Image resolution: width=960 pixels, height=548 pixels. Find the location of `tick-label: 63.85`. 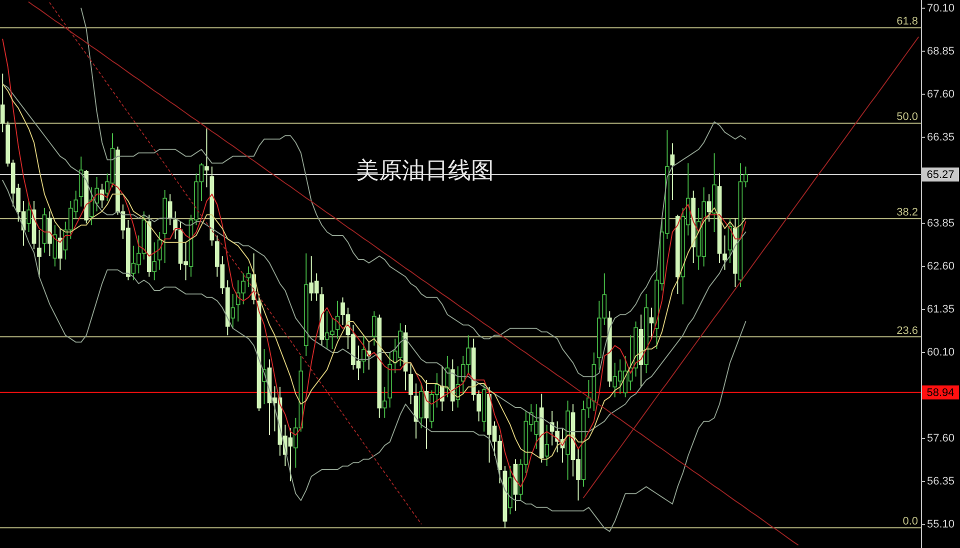

tick-label: 63.85 is located at coordinates (941, 223).